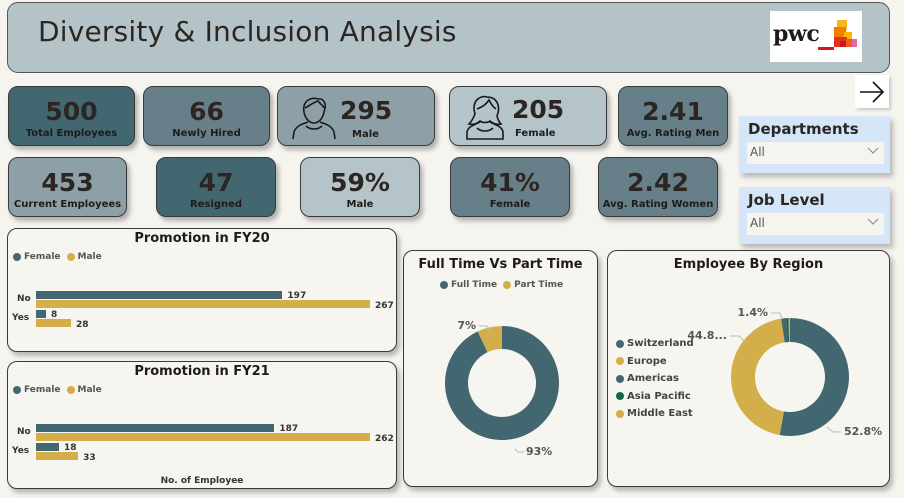  What do you see at coordinates (863, 431) in the screenshot?
I see `data-label: 52.8%` at bounding box center [863, 431].